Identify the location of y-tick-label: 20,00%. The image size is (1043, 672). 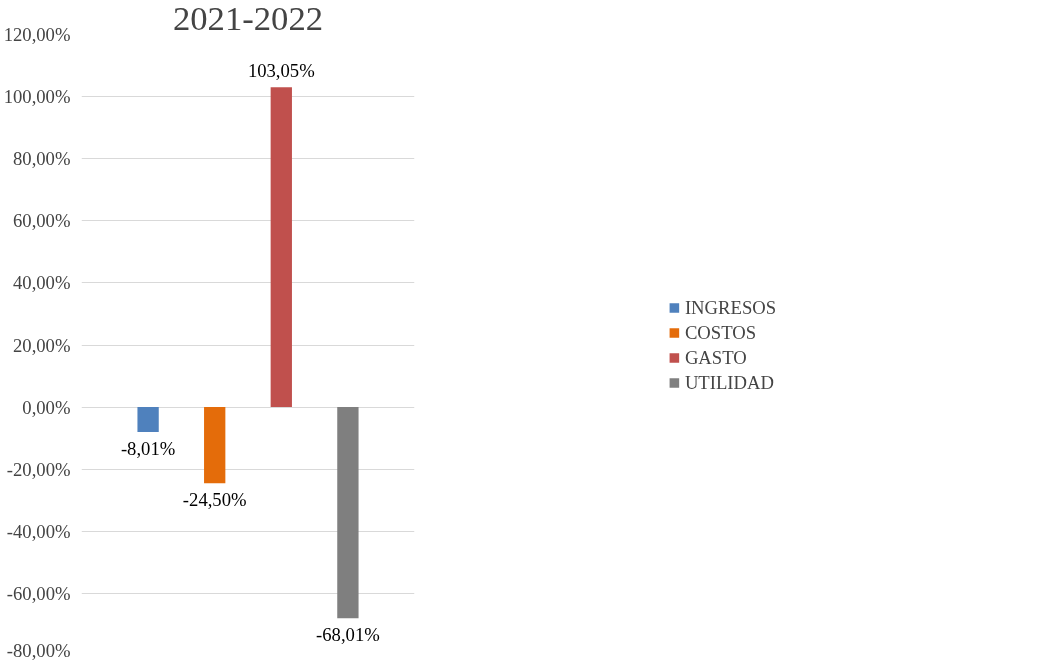
(41, 345).